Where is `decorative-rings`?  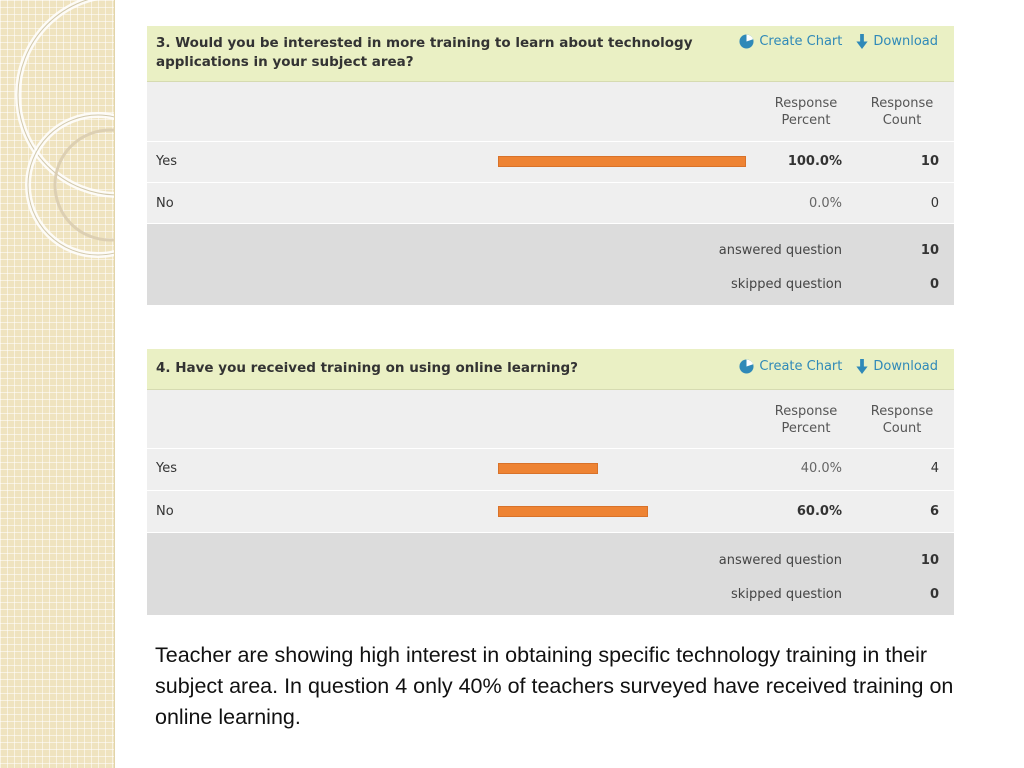
decorative-rings is located at coordinates (64, 129).